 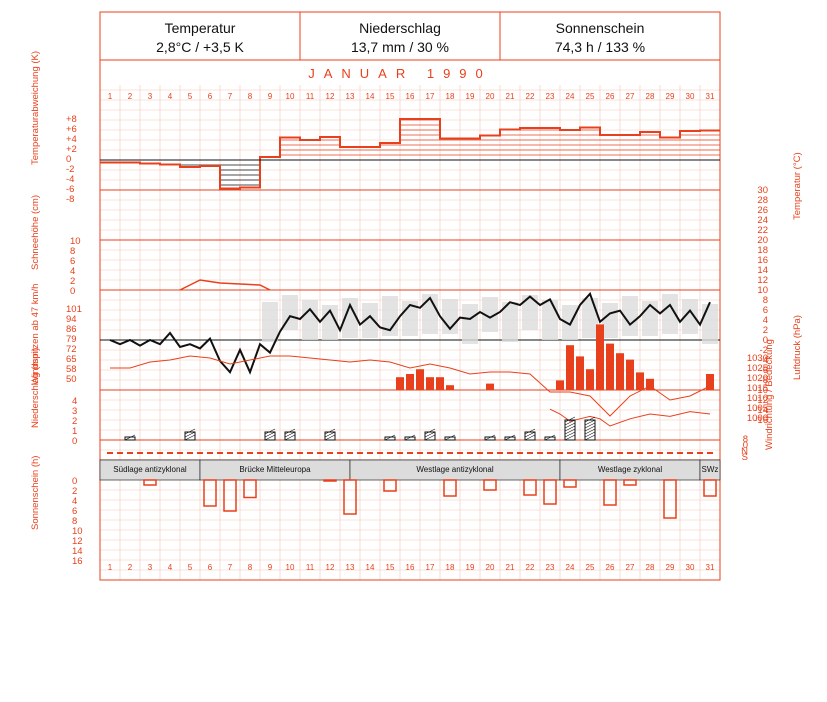 I want to click on day-label-top: 3, so click(x=150, y=96).